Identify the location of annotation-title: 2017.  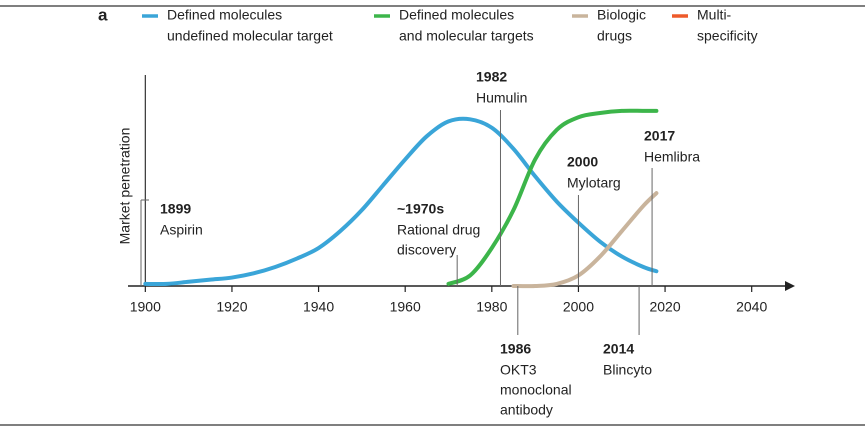
(659, 136).